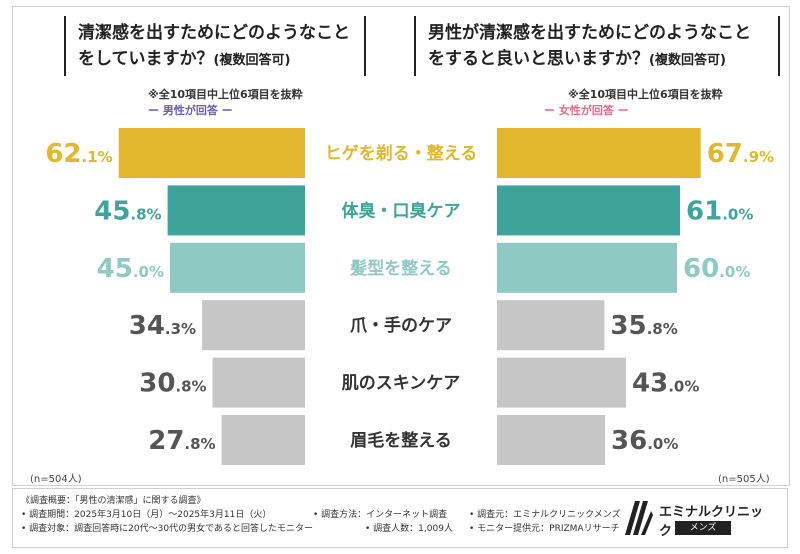 The height and width of the screenshot is (554, 800). Describe the element at coordinates (644, 441) in the screenshot. I see `right-value-label-6: 36.0%` at that location.